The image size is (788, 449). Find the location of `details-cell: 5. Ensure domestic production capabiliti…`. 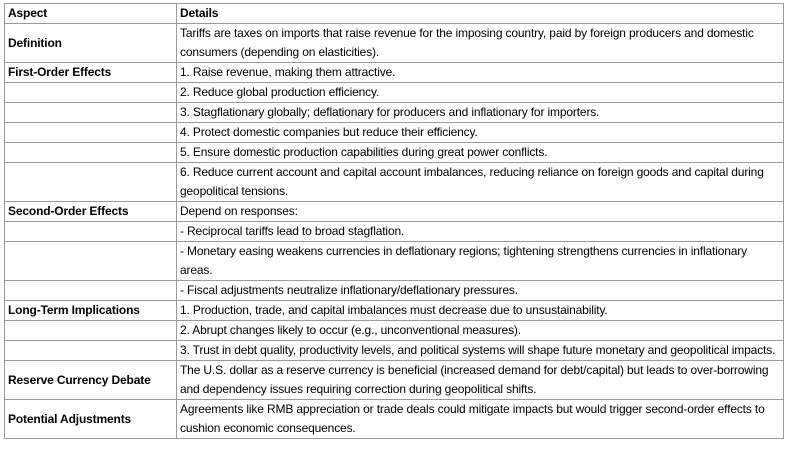

details-cell: 5. Ensure domestic production capabiliti… is located at coordinates (480, 152).